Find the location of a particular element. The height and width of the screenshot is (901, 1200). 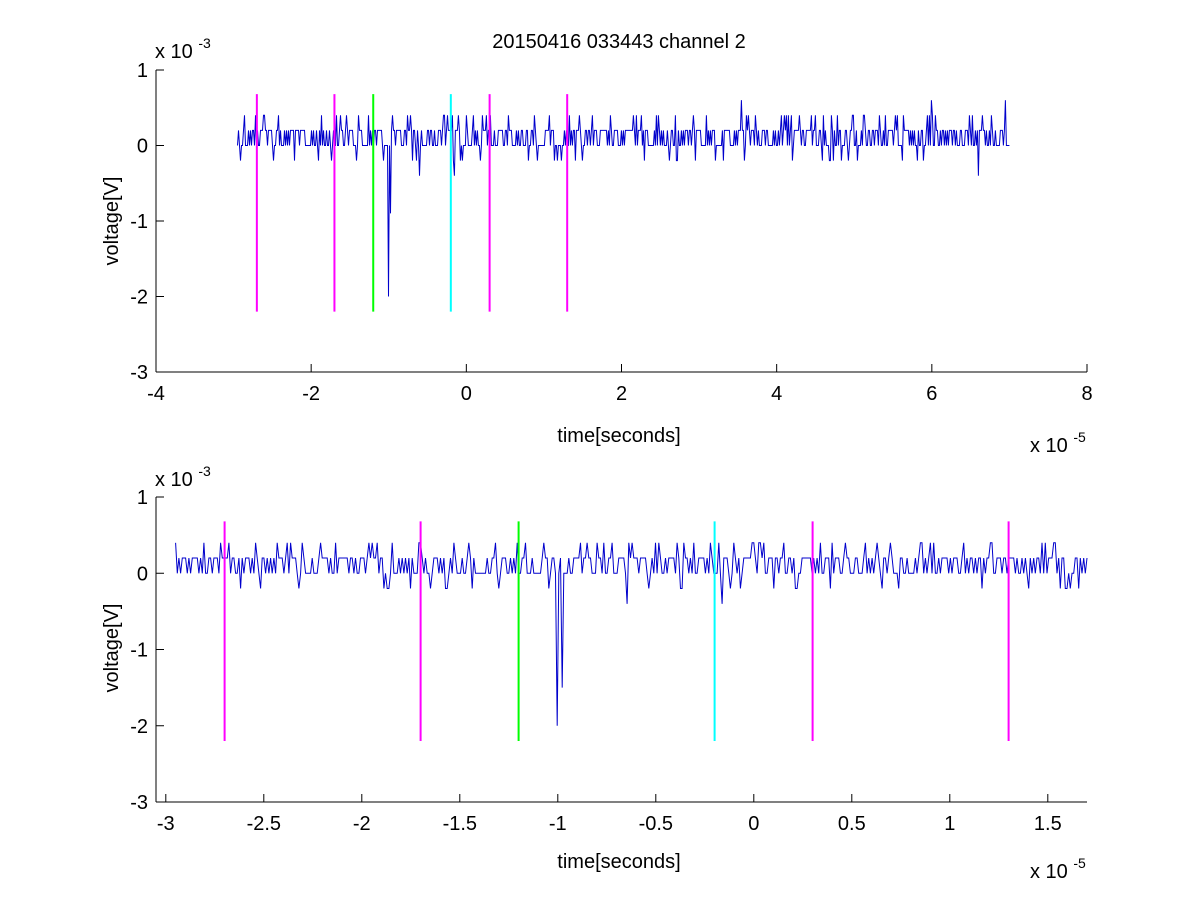

bottom-x-tick-label: 0.5 is located at coordinates (852, 824).